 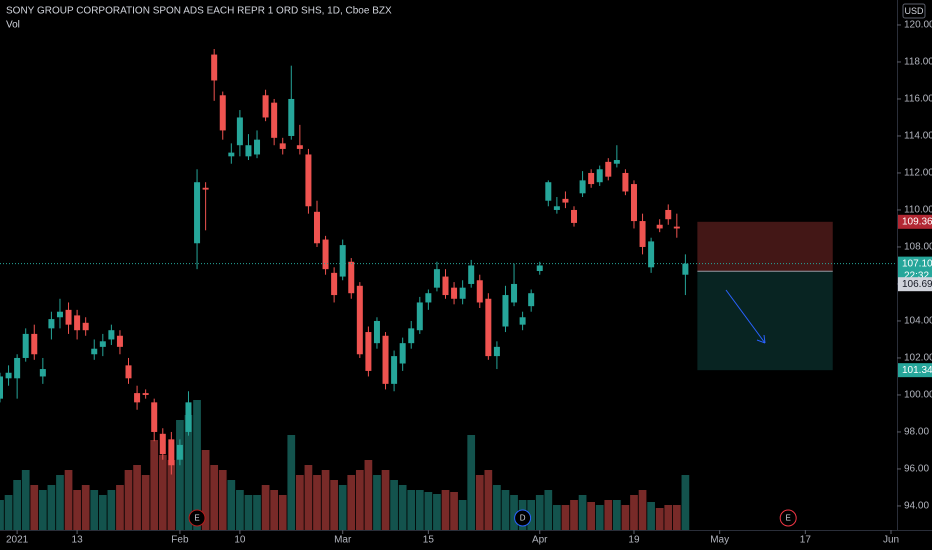 What do you see at coordinates (891, 540) in the screenshot?
I see `x-tick-label: Jun` at bounding box center [891, 540].